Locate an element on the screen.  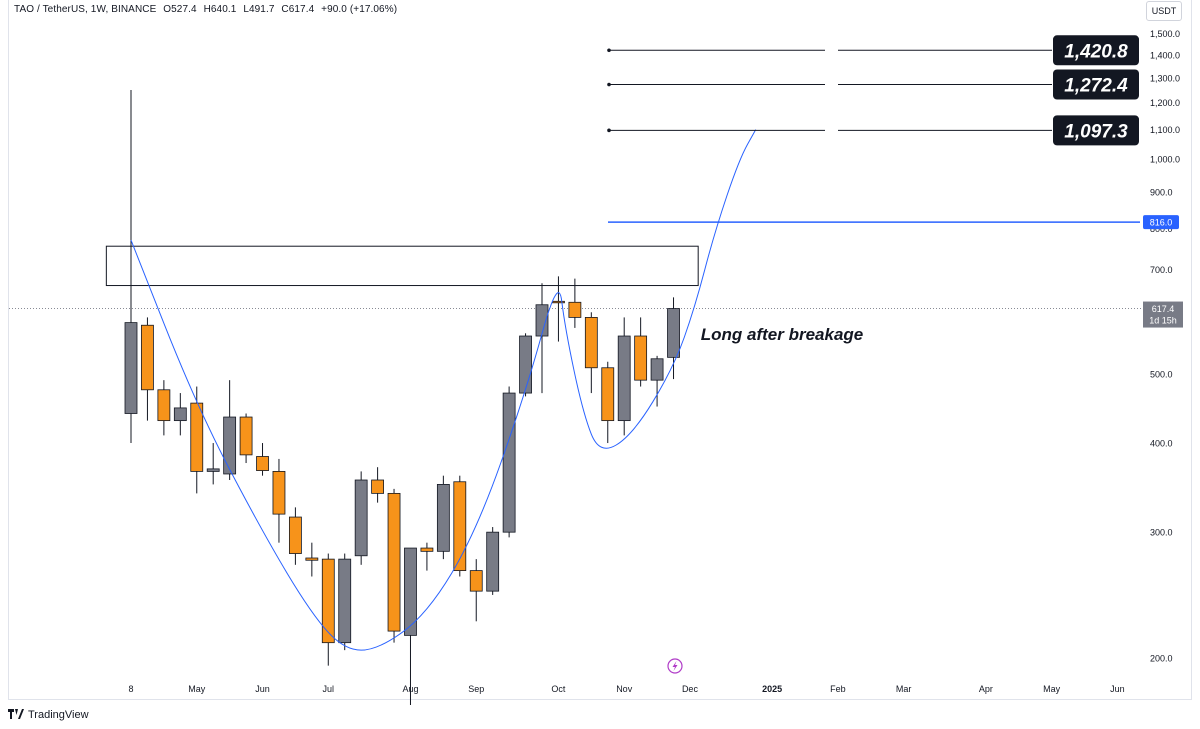
y-tick-label: 1,200.0 is located at coordinates (1165, 103).